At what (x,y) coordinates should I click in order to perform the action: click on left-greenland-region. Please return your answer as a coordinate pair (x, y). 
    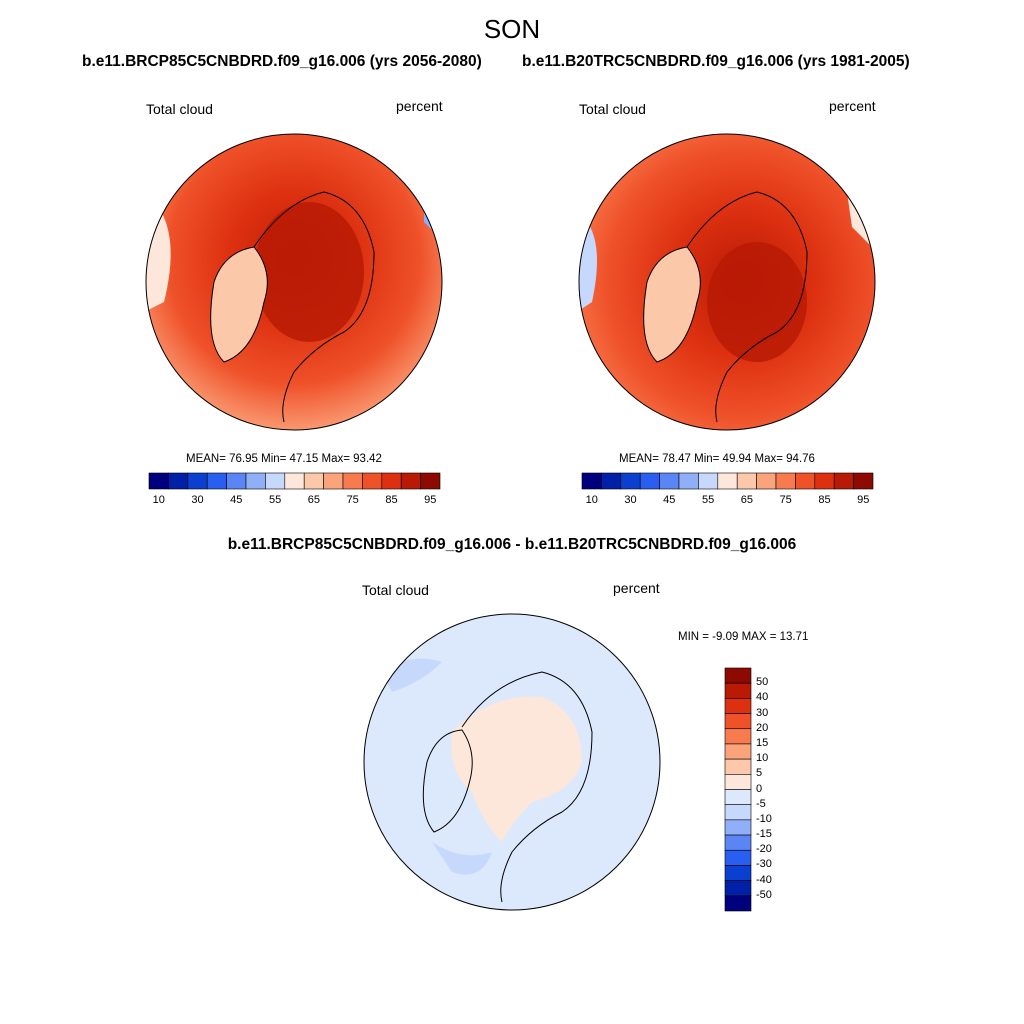
    Looking at the image, I should click on (239, 304).